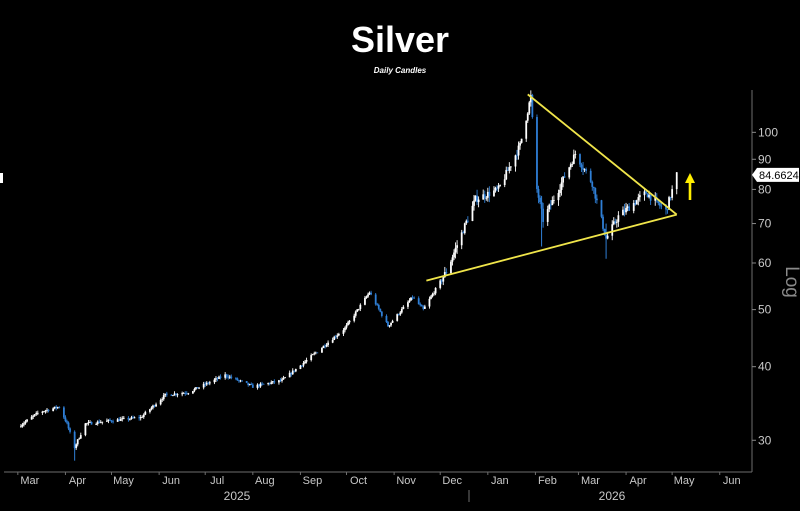 Image resolution: width=800 pixels, height=511 pixels. I want to click on x-tick-label: Jan, so click(500, 481).